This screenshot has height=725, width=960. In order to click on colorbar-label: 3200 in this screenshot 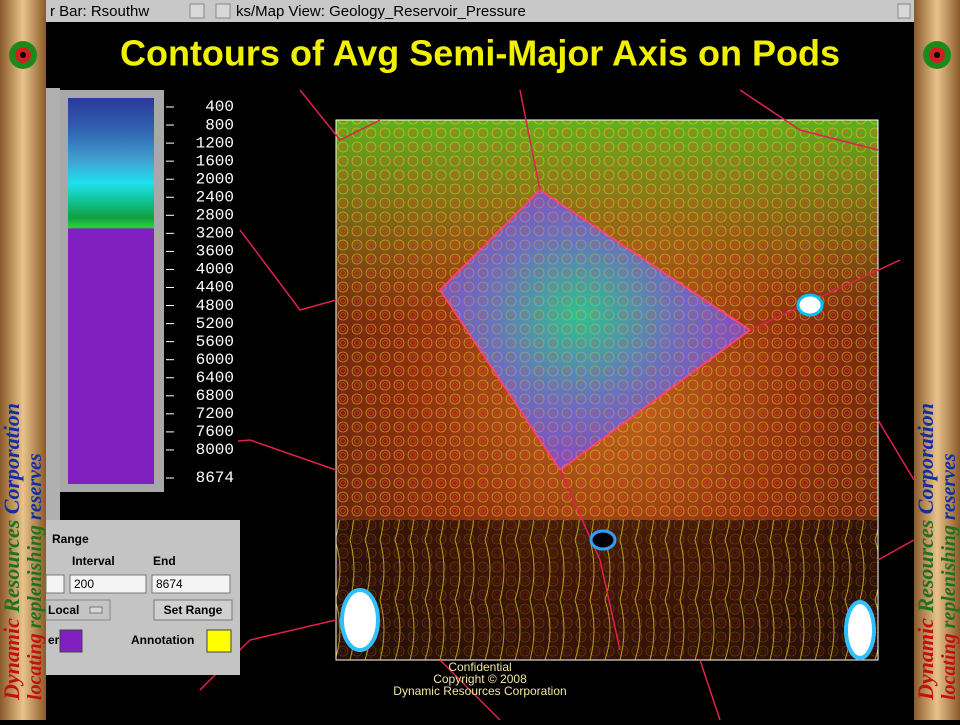, I will do `click(215, 234)`.